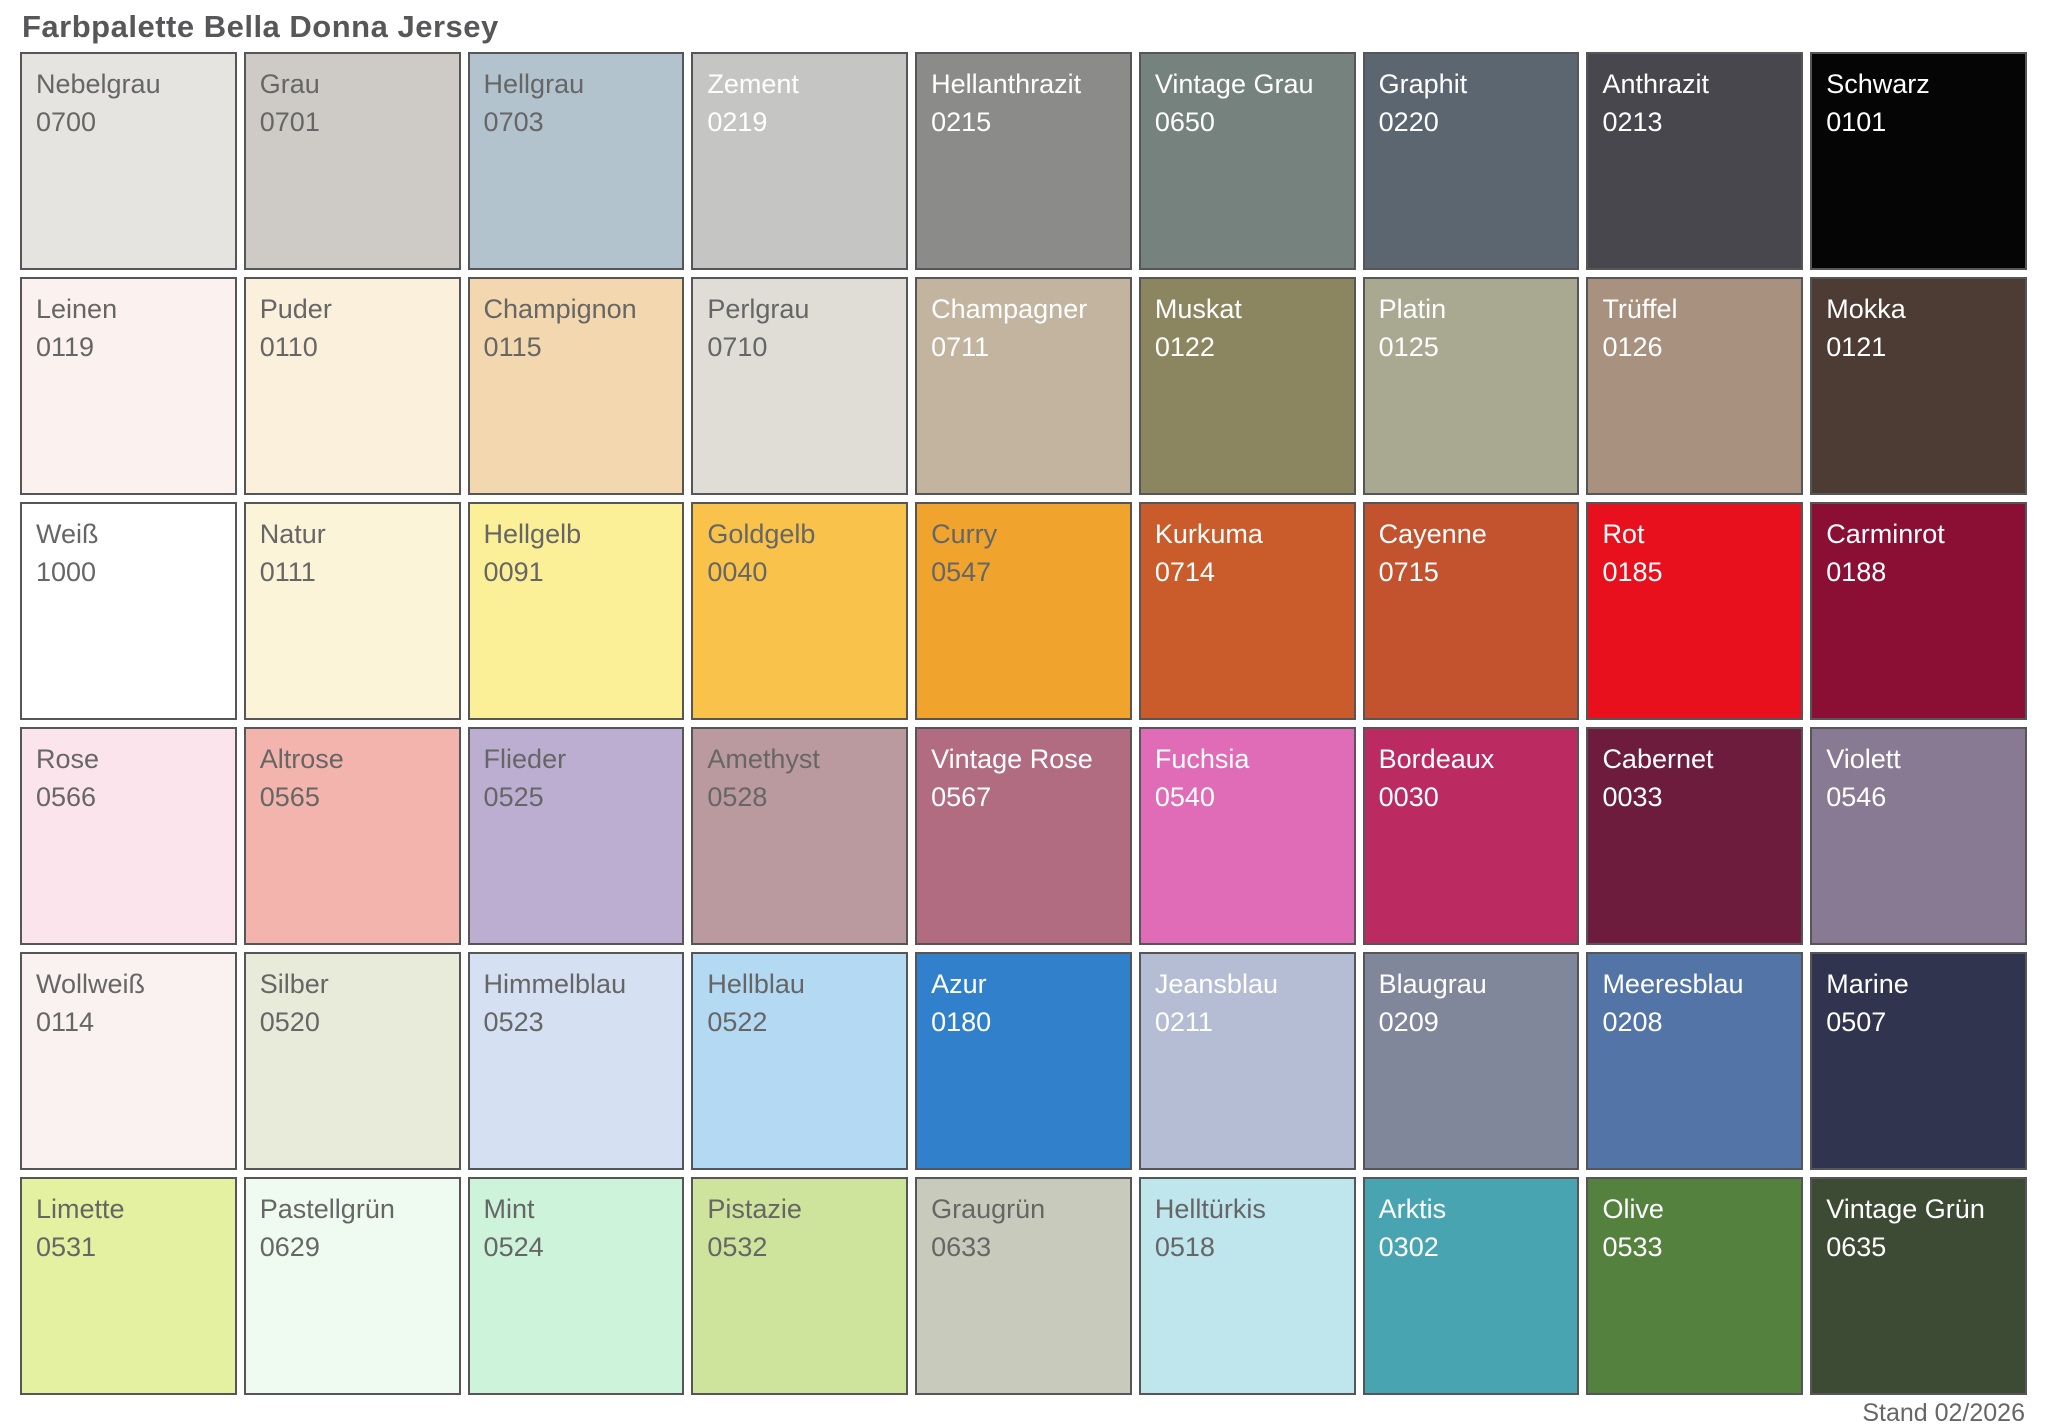 This screenshot has width=2047, height=1426. What do you see at coordinates (1885, 534) in the screenshot?
I see `swatch-name: Carminrot` at bounding box center [1885, 534].